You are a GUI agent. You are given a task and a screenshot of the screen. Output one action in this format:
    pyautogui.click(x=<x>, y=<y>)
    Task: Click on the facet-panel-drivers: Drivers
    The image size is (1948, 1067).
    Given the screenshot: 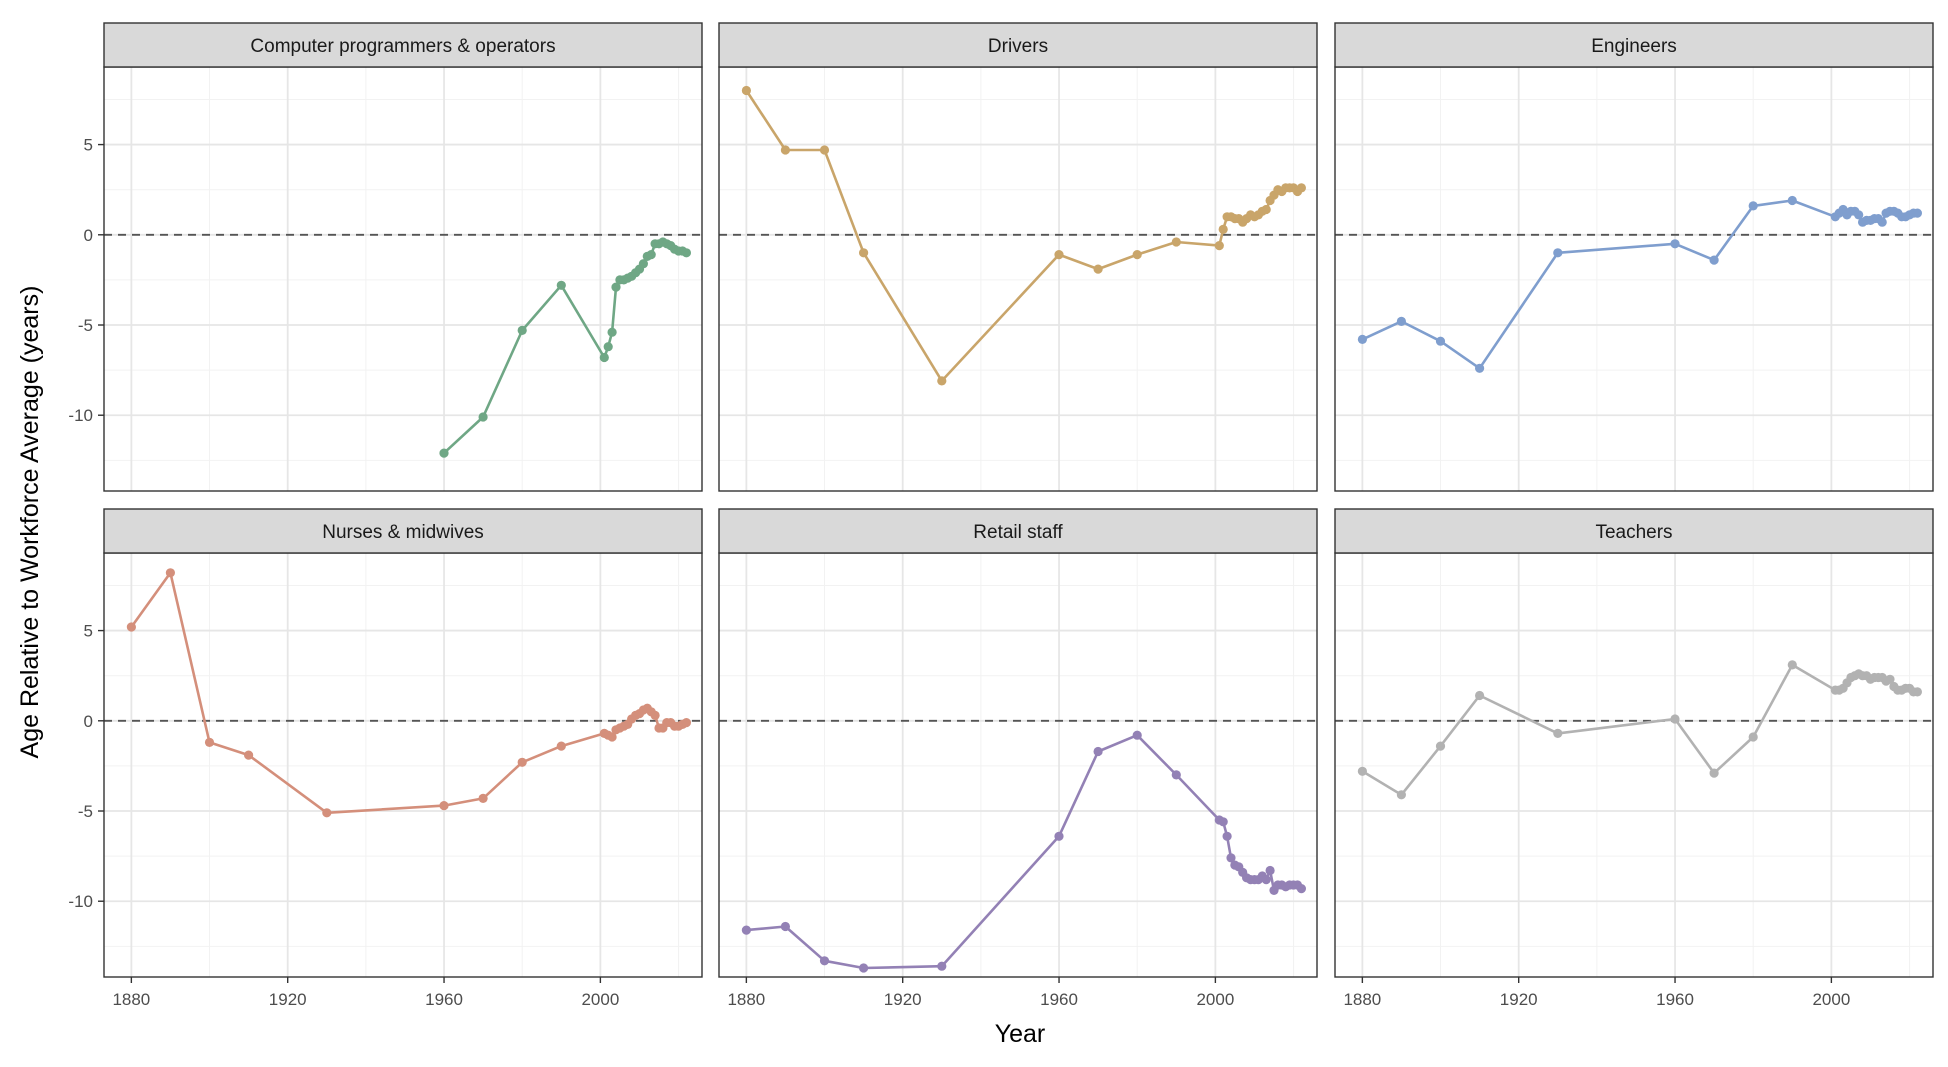 What is the action you would take?
    pyautogui.click(x=1018, y=257)
    